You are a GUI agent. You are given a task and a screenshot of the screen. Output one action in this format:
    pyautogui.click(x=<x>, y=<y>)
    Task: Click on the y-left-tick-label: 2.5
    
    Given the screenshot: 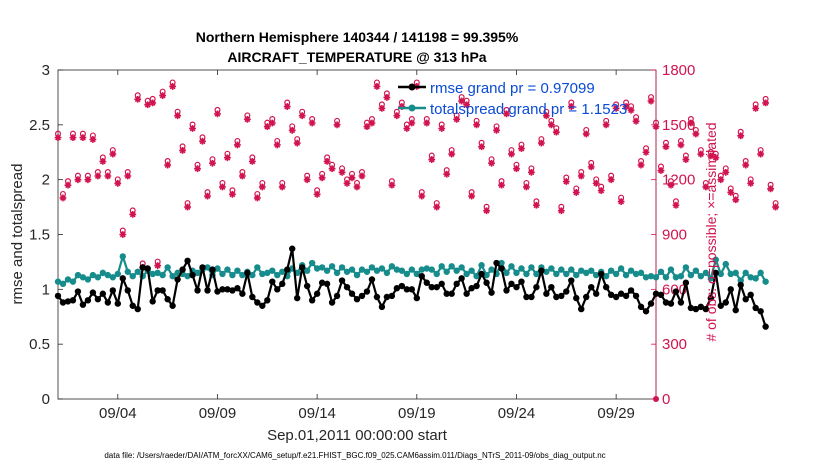 What is the action you would take?
    pyautogui.click(x=39, y=125)
    